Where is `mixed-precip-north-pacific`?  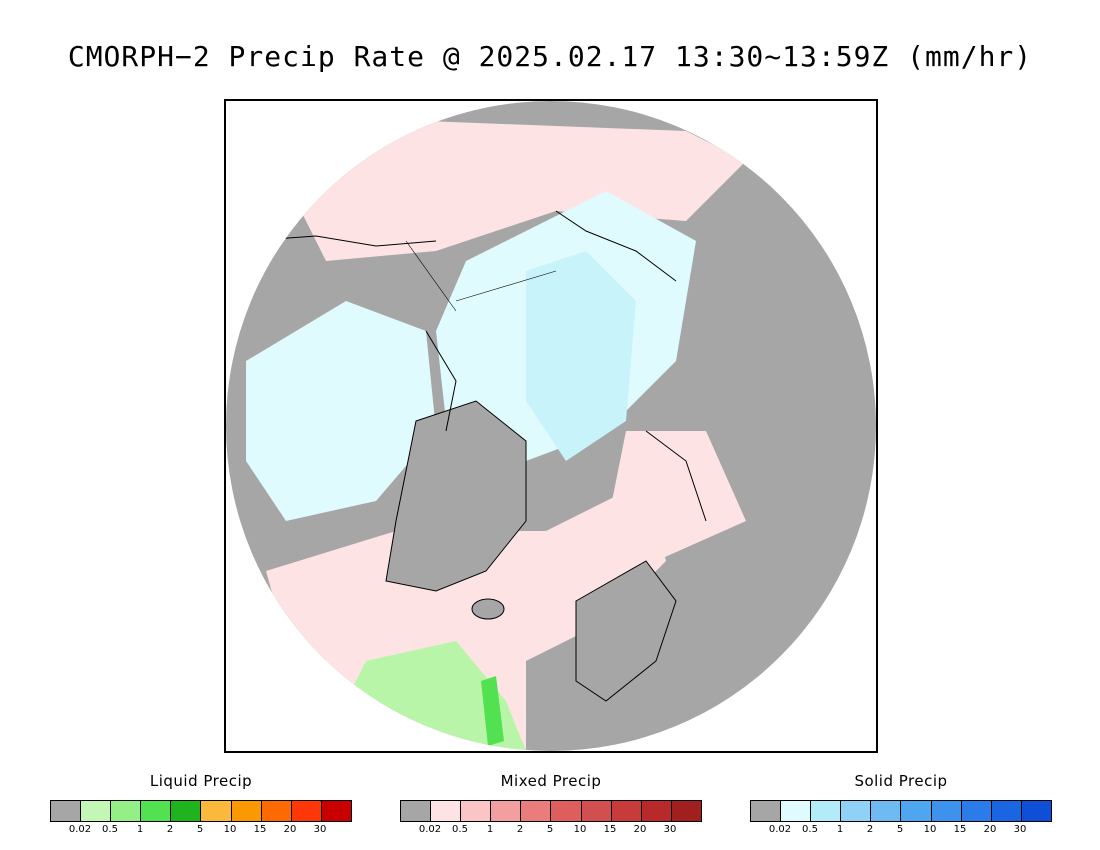
mixed-precip-north-pacific is located at coordinates (516, 191).